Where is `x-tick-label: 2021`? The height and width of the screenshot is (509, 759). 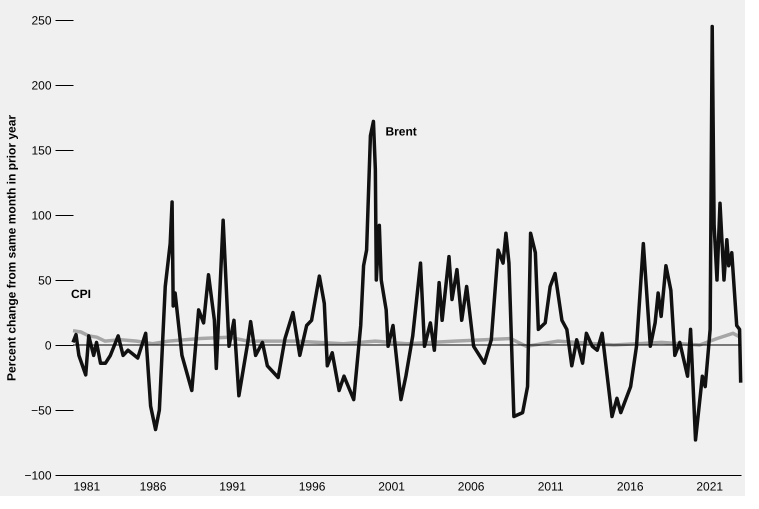
x-tick-label: 2021 is located at coordinates (710, 487).